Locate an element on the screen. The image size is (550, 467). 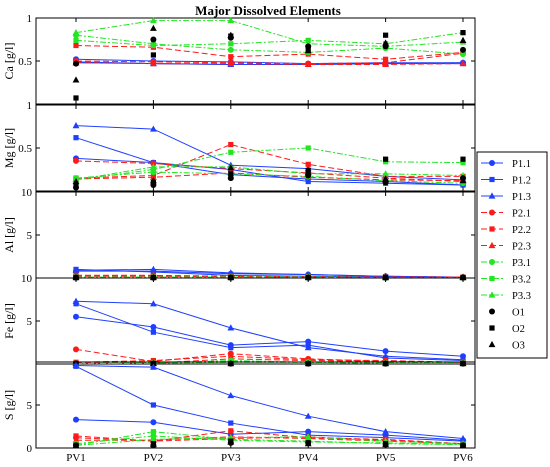
legend-label-O2: O2 is located at coordinates (518, 329).